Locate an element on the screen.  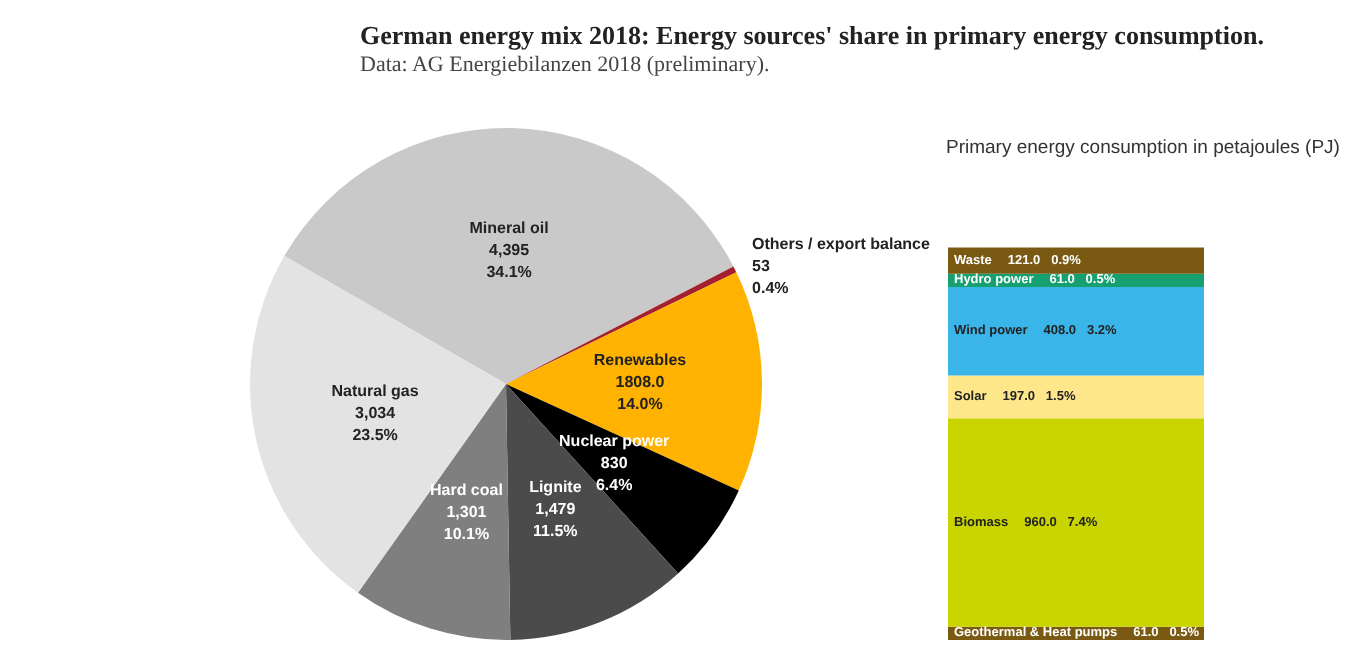
chart-title: Primary energy consumption in petajoules (PJ) is located at coordinates (1143, 148).